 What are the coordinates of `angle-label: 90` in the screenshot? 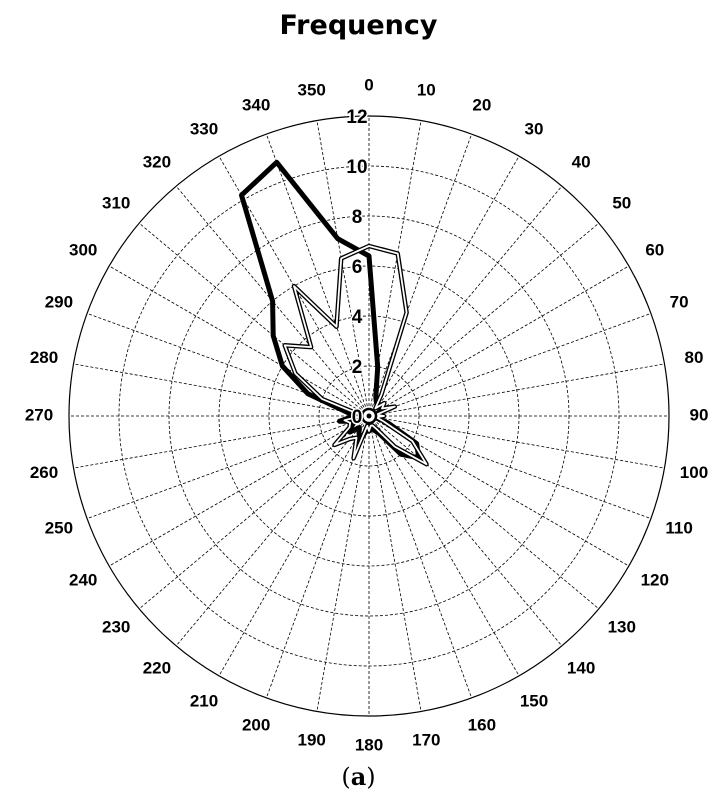 It's located at (699, 414).